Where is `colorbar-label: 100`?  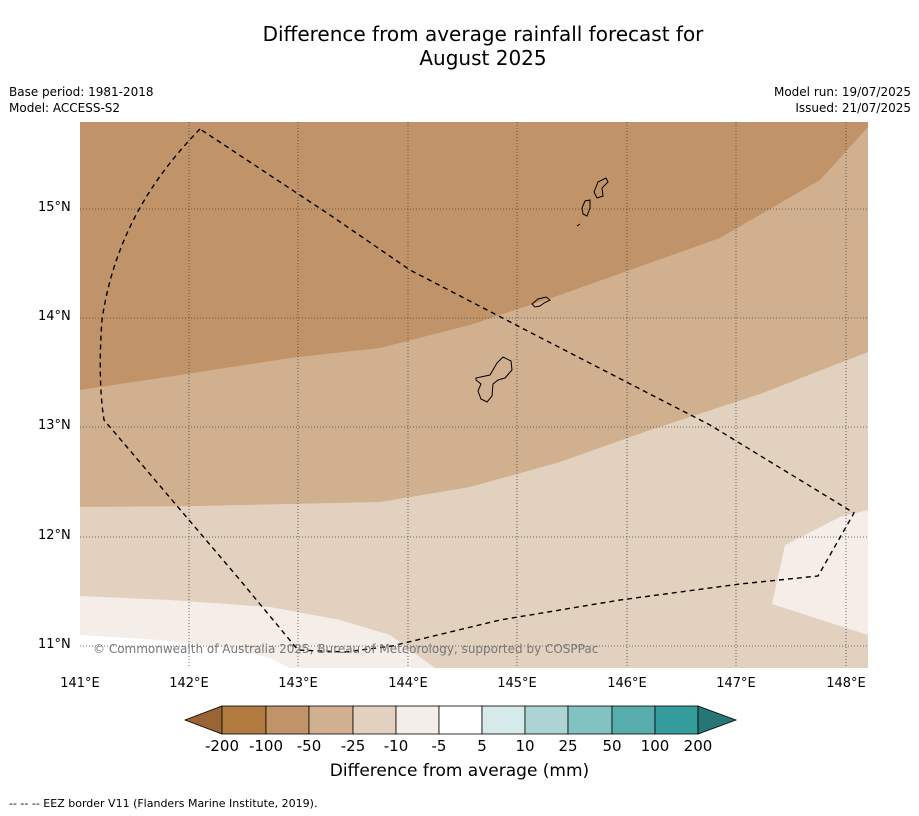 colorbar-label: 100 is located at coordinates (655, 746).